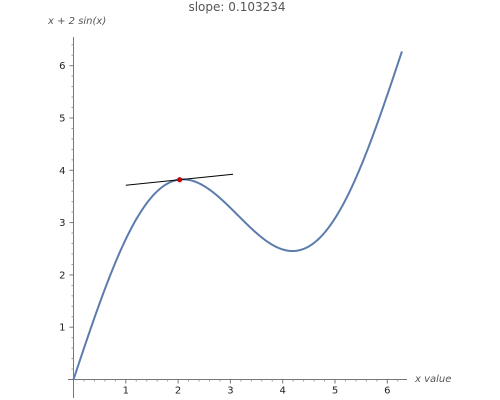 This screenshot has width=500, height=400. What do you see at coordinates (76, 21) in the screenshot?
I see `y-axis-label: x + 2 sin(x)` at bounding box center [76, 21].